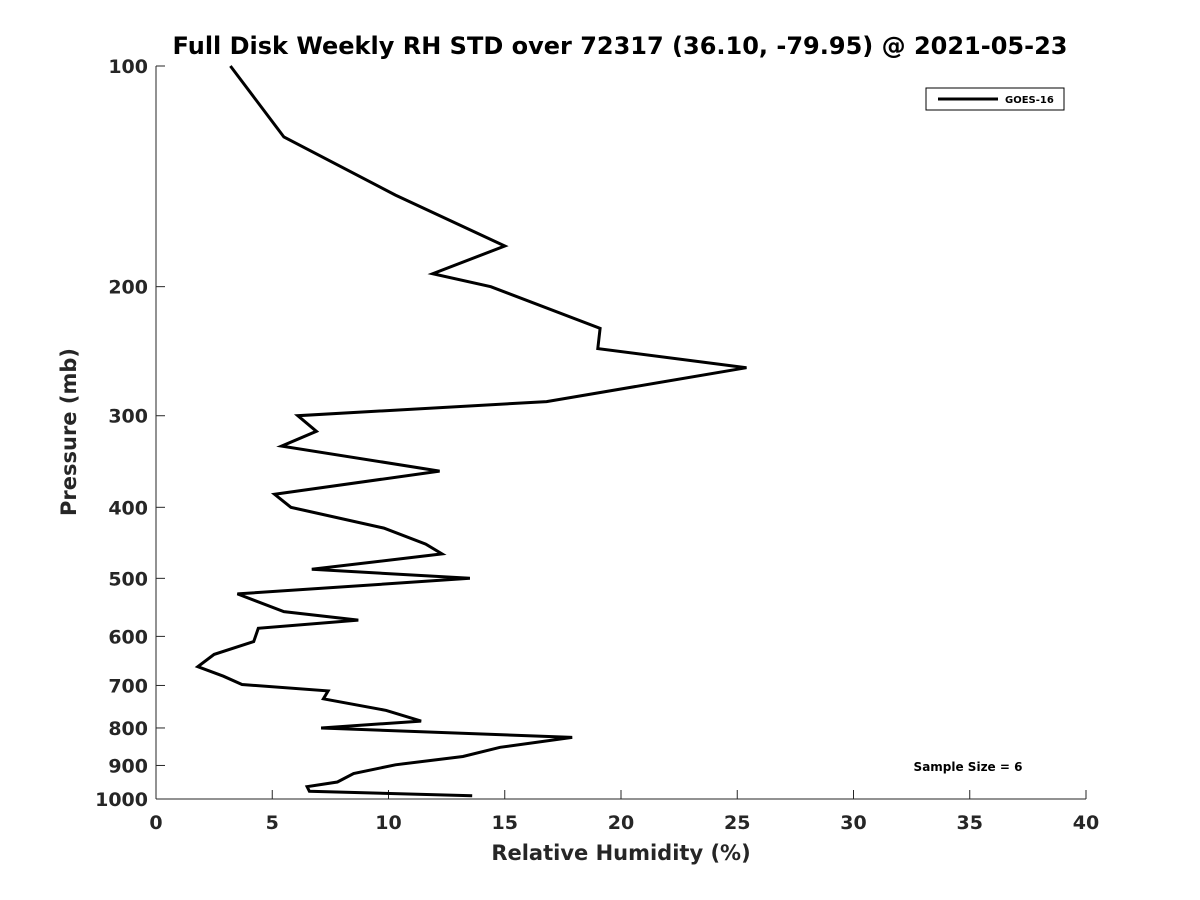 Image resolution: width=1200 pixels, height=900 pixels. Describe the element at coordinates (128, 417) in the screenshot. I see `y-tick-label: 300` at that location.